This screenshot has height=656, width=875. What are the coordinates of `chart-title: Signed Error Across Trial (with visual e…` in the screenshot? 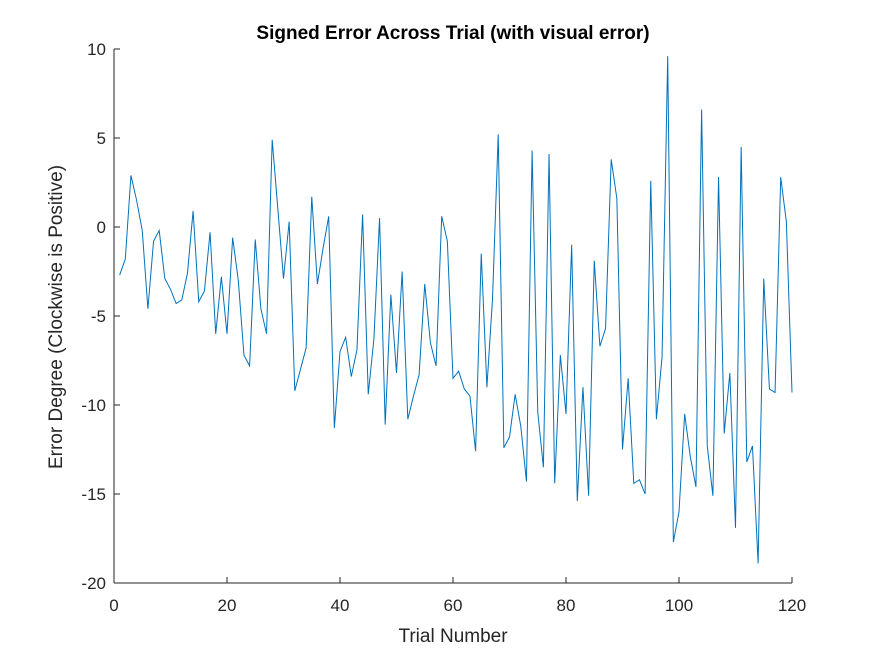 It's located at (452, 33).